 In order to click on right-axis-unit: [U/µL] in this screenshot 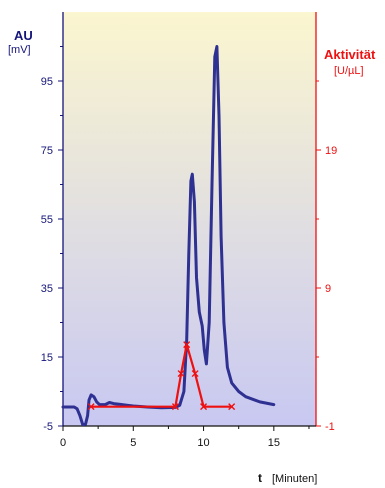, I will do `click(349, 71)`.